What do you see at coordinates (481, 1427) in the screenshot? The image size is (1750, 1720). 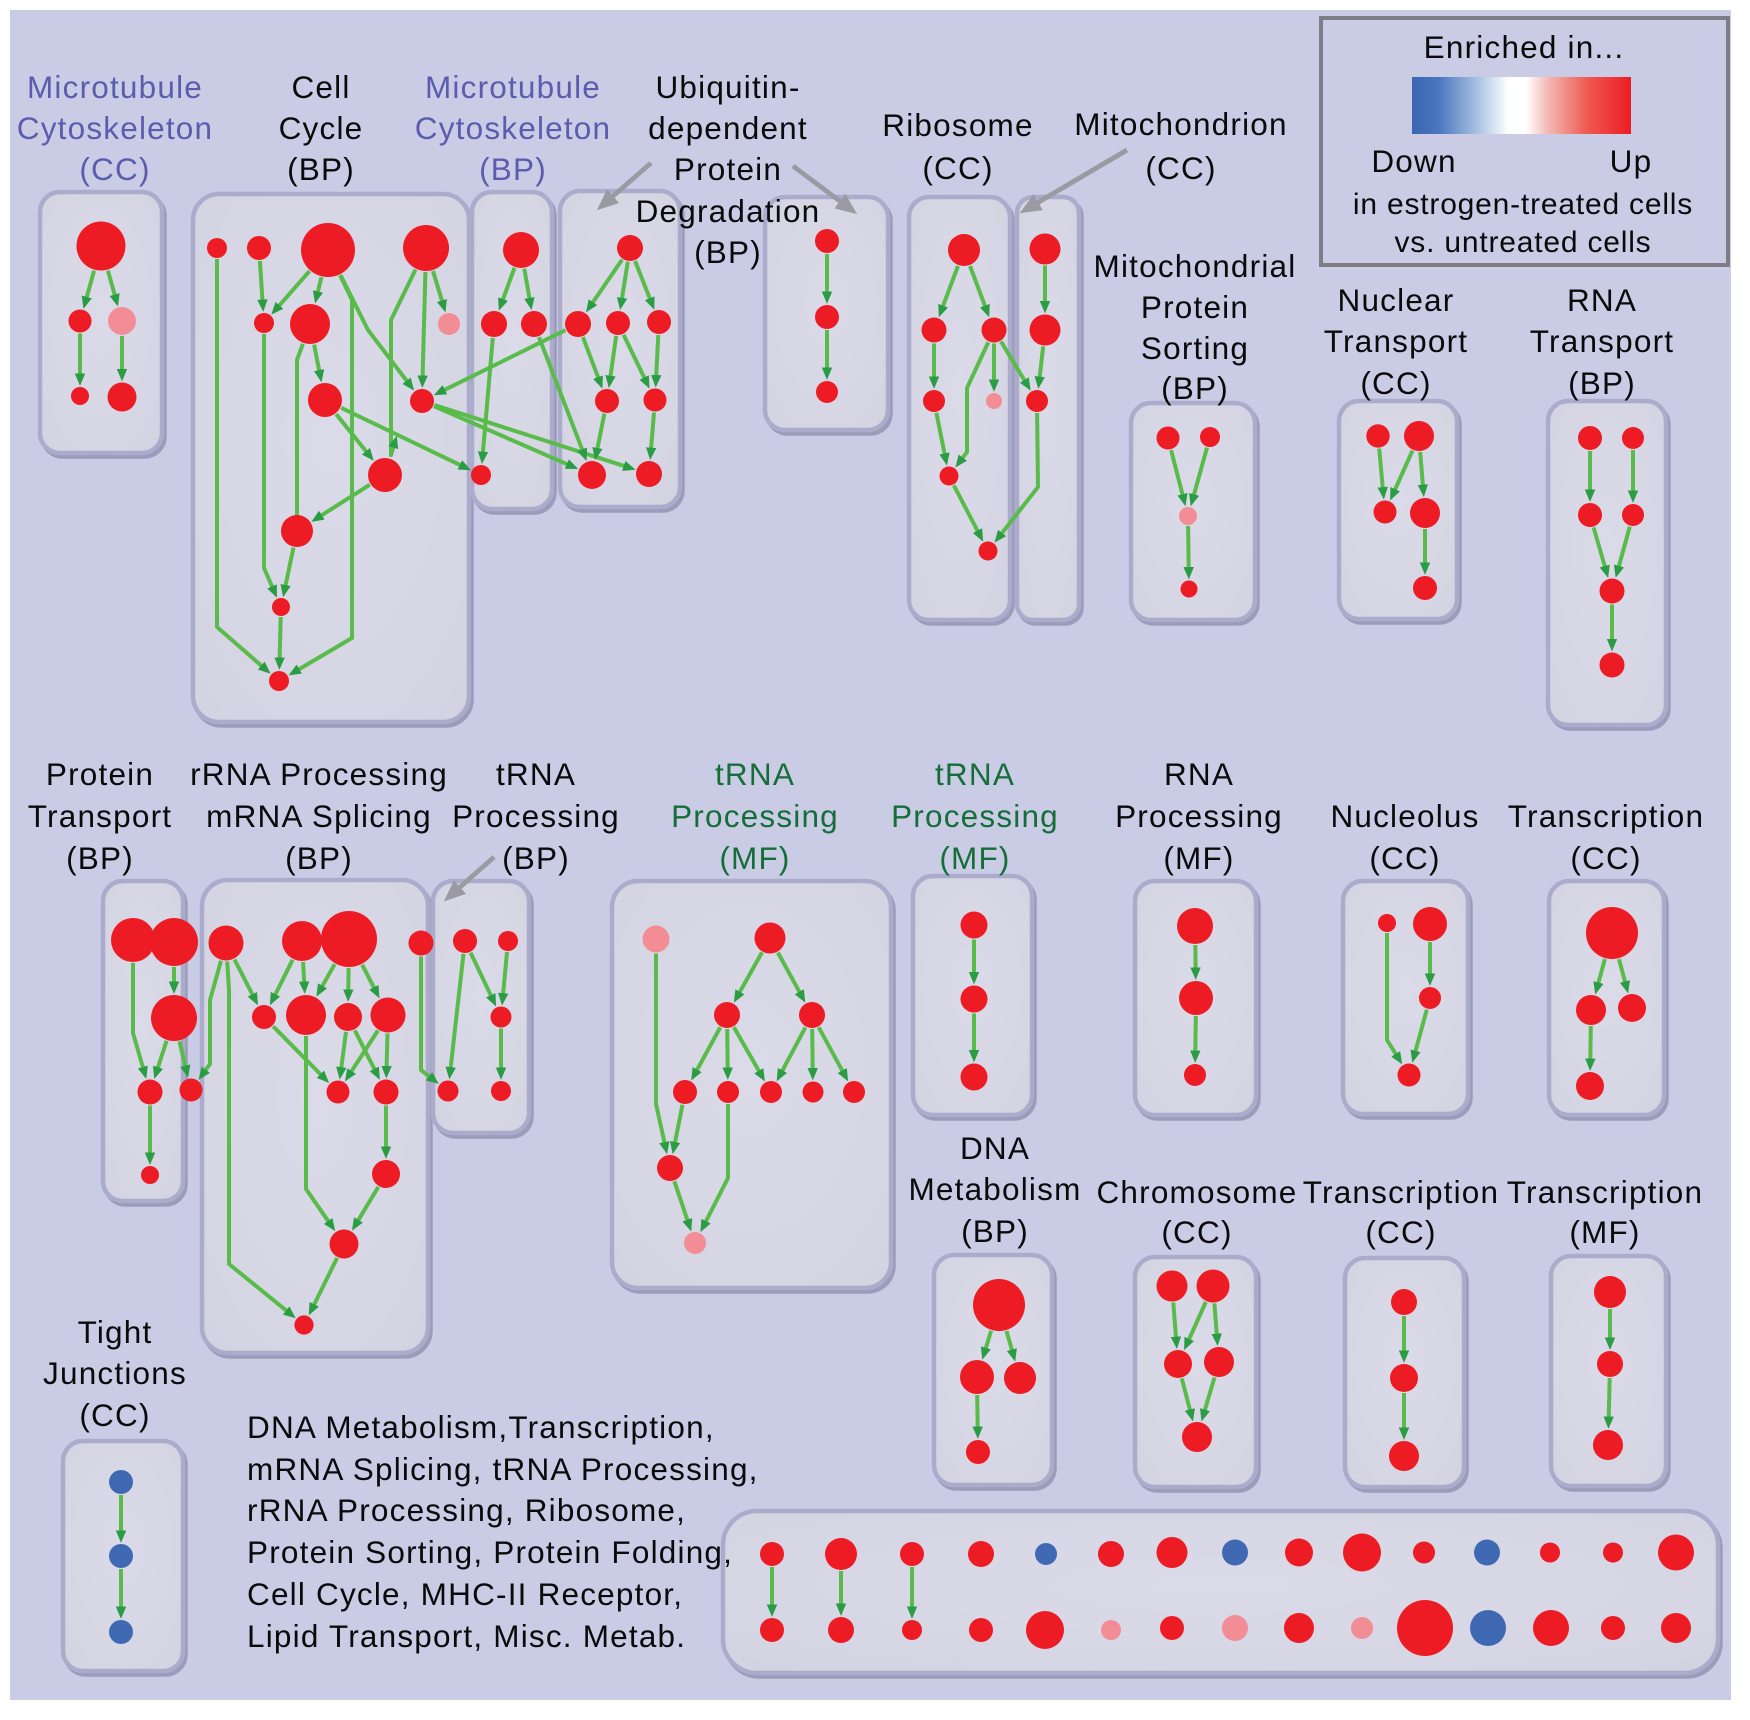 I see `svg-text: DNA Metabolism,Transcription,` at bounding box center [481, 1427].